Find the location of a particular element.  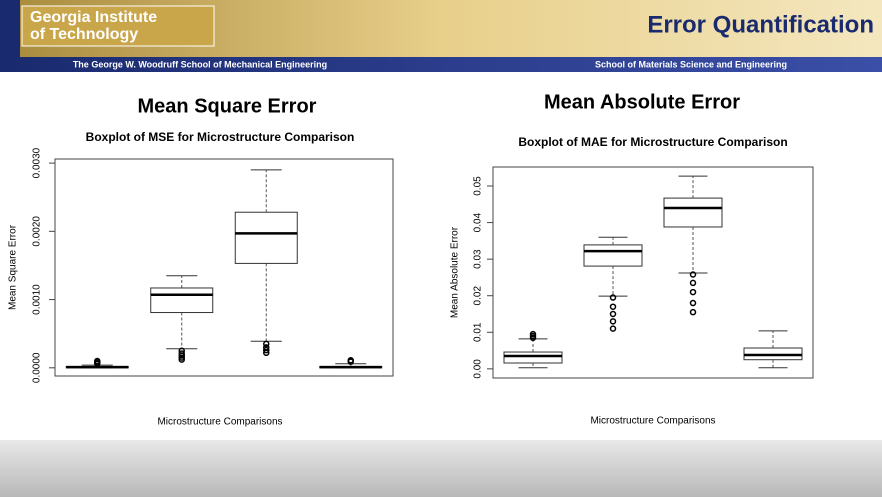

slide-title: Error Quantification is located at coordinates (760, 24).